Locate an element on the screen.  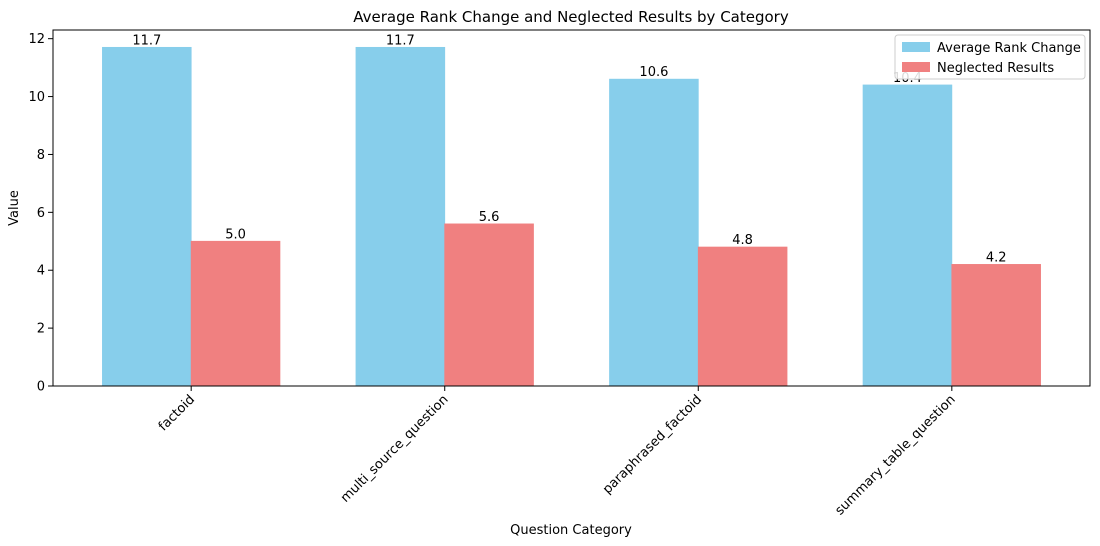
bar-average-rank-change-summary-table-question is located at coordinates (907, 235).